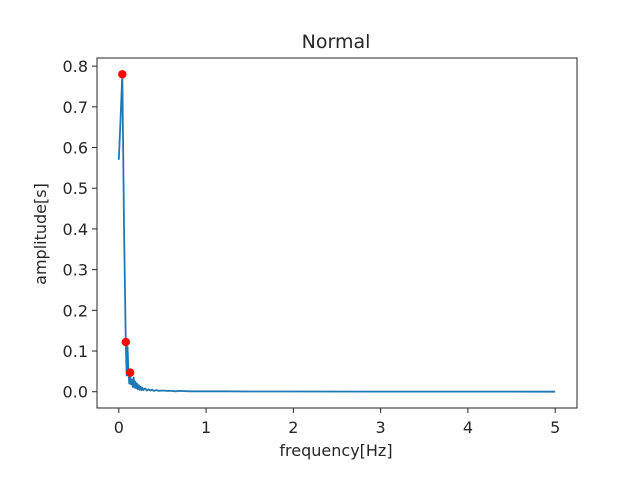  Describe the element at coordinates (40, 234) in the screenshot. I see `y-axis-label: amplitude[s]` at that location.